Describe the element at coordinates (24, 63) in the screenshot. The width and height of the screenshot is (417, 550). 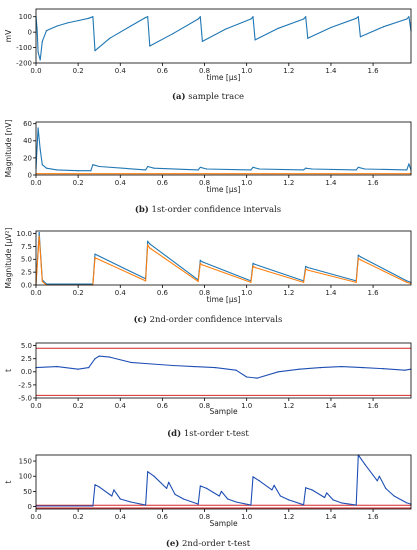
I see `y-tick-label: -200` at that location.